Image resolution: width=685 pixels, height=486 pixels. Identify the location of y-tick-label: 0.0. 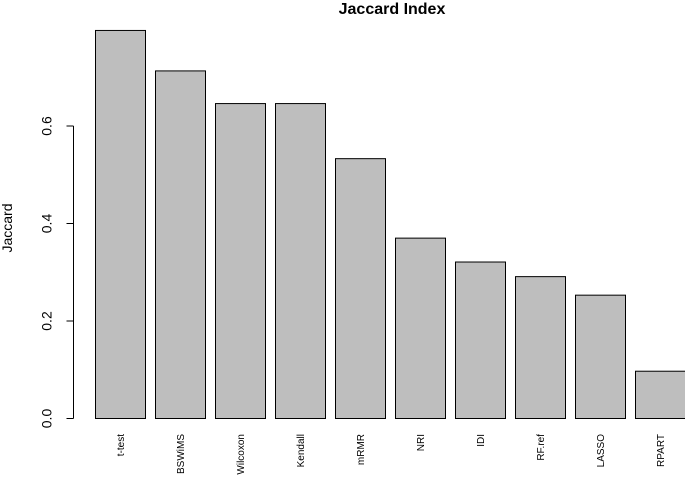
(47, 419).